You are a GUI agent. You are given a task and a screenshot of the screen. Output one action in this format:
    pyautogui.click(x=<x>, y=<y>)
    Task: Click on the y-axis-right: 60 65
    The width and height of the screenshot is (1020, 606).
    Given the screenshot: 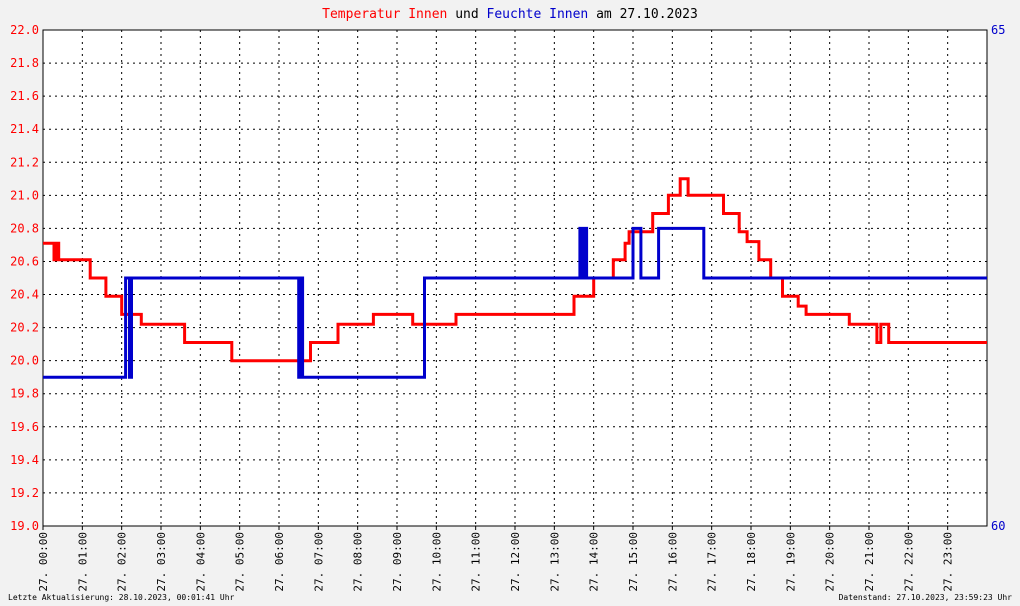 What is the action you would take?
    pyautogui.click(x=998, y=278)
    